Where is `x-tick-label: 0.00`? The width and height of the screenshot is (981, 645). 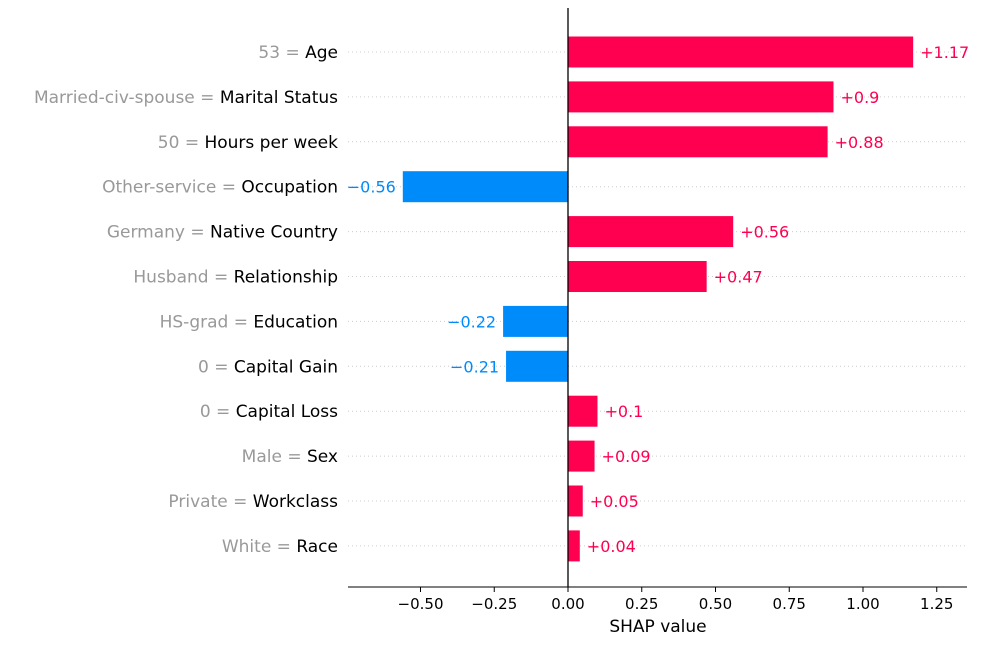 x-tick-label: 0.00 is located at coordinates (567, 604).